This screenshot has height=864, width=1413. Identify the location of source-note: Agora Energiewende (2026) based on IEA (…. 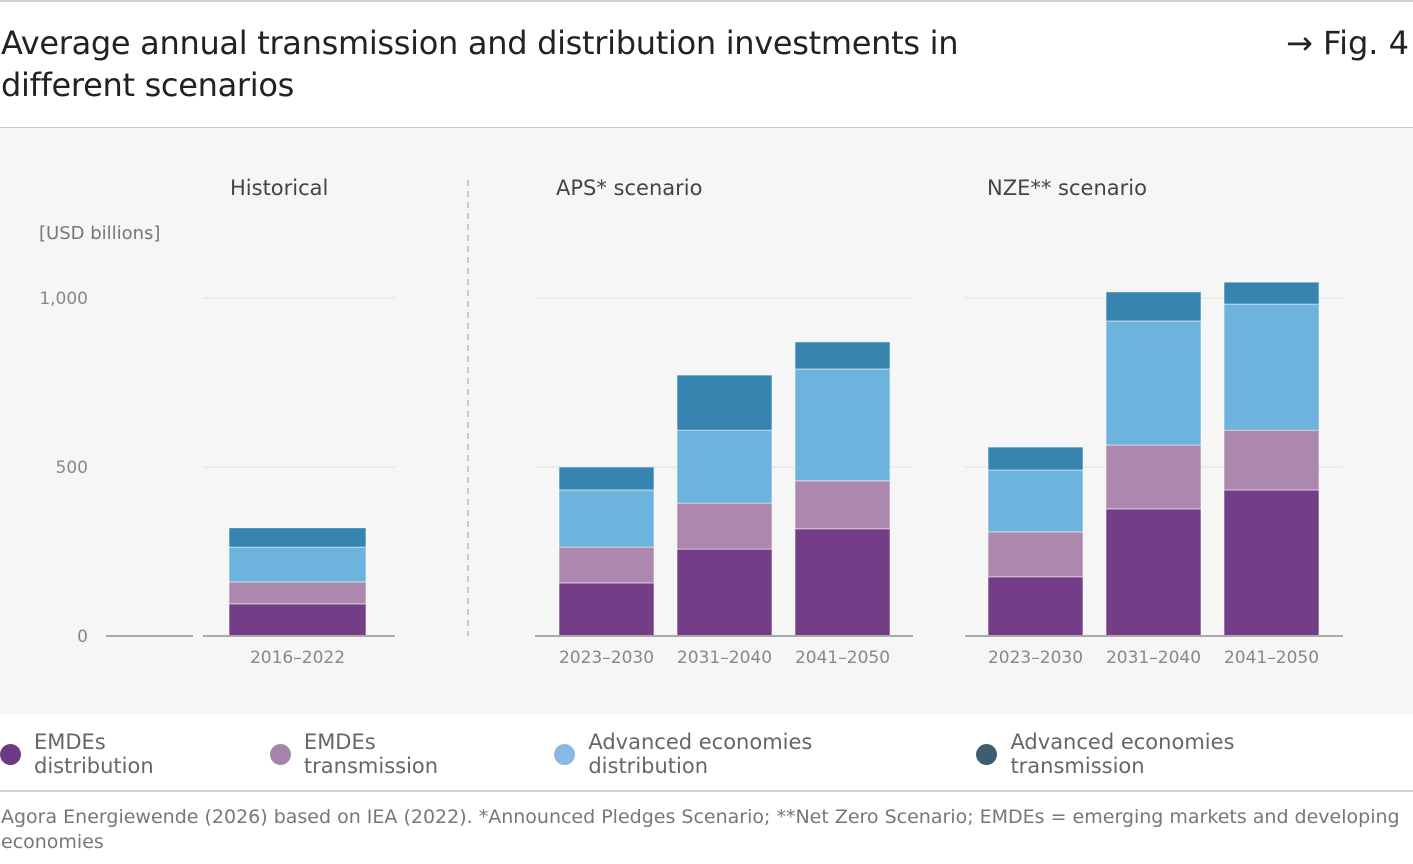
(700, 829).